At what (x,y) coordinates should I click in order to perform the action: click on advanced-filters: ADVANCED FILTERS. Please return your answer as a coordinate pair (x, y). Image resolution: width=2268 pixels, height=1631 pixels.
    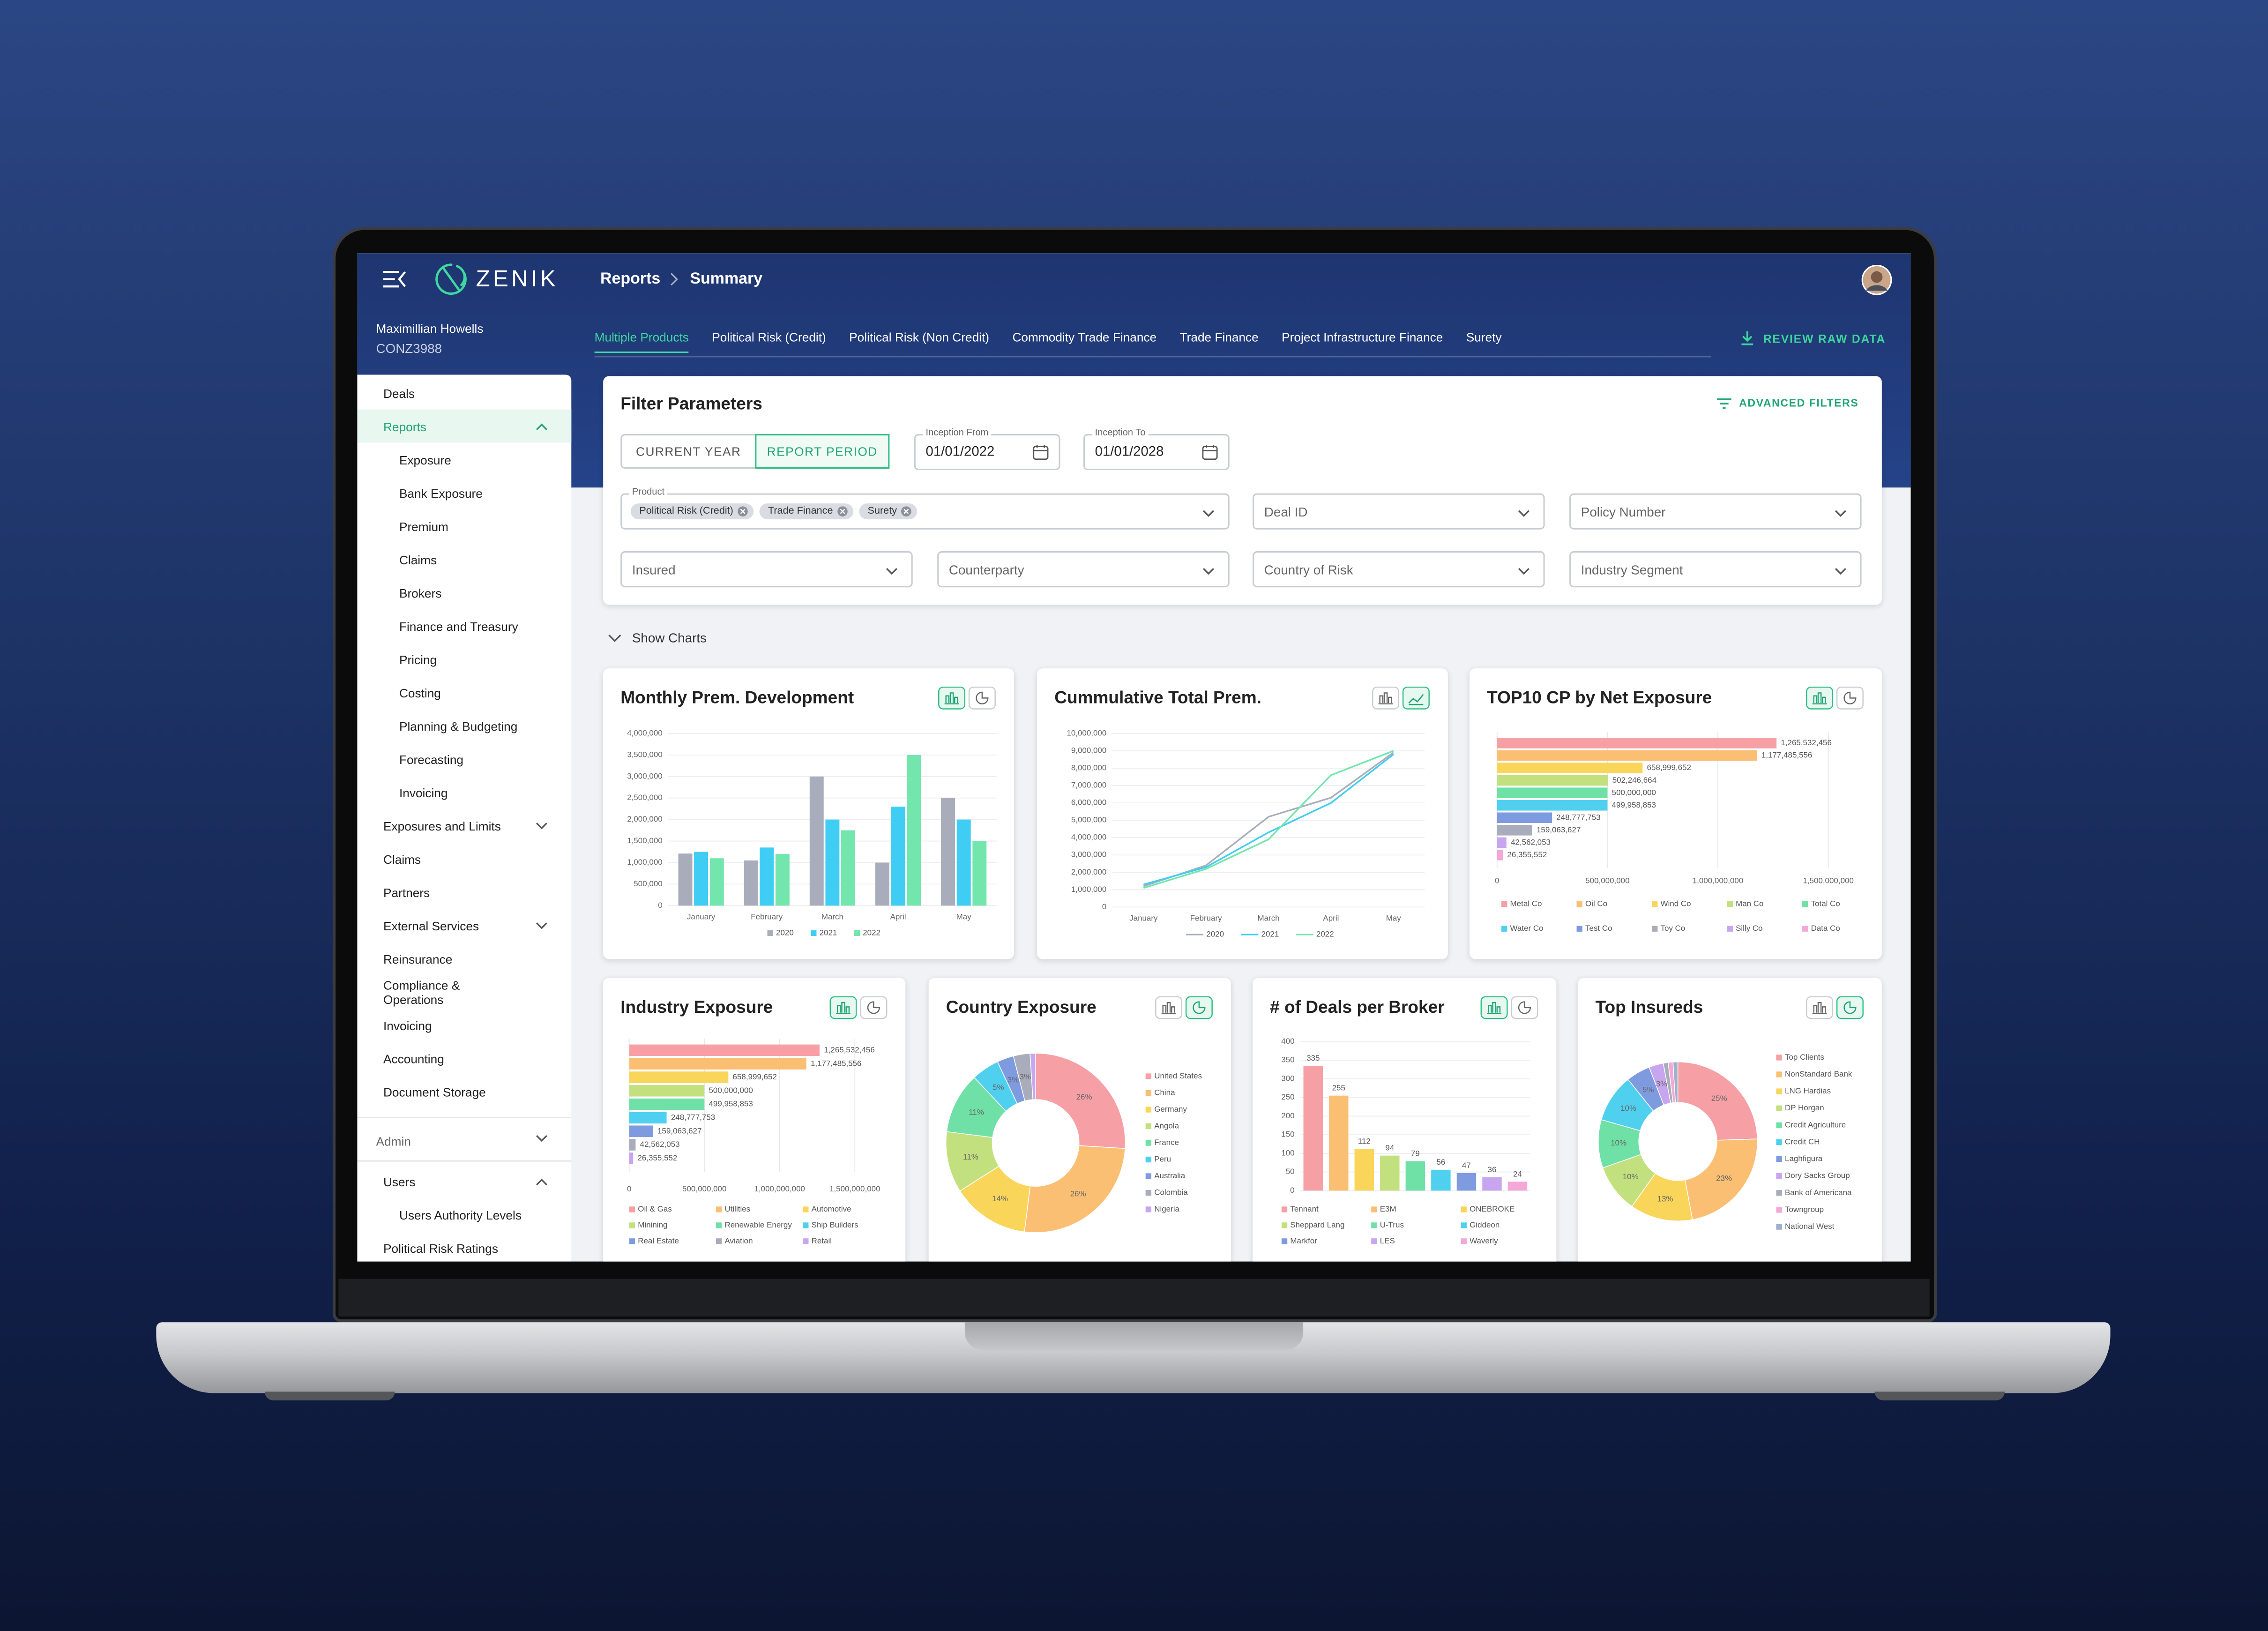
    Looking at the image, I should click on (1788, 403).